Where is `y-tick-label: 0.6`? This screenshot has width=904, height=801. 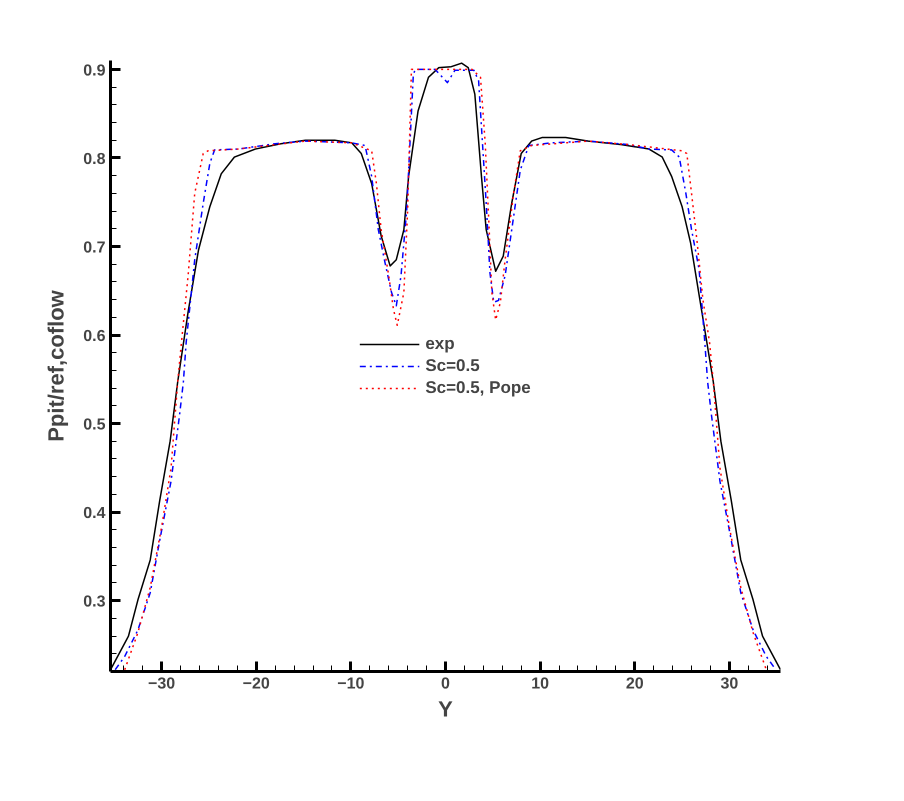 y-tick-label: 0.6 is located at coordinates (94, 337).